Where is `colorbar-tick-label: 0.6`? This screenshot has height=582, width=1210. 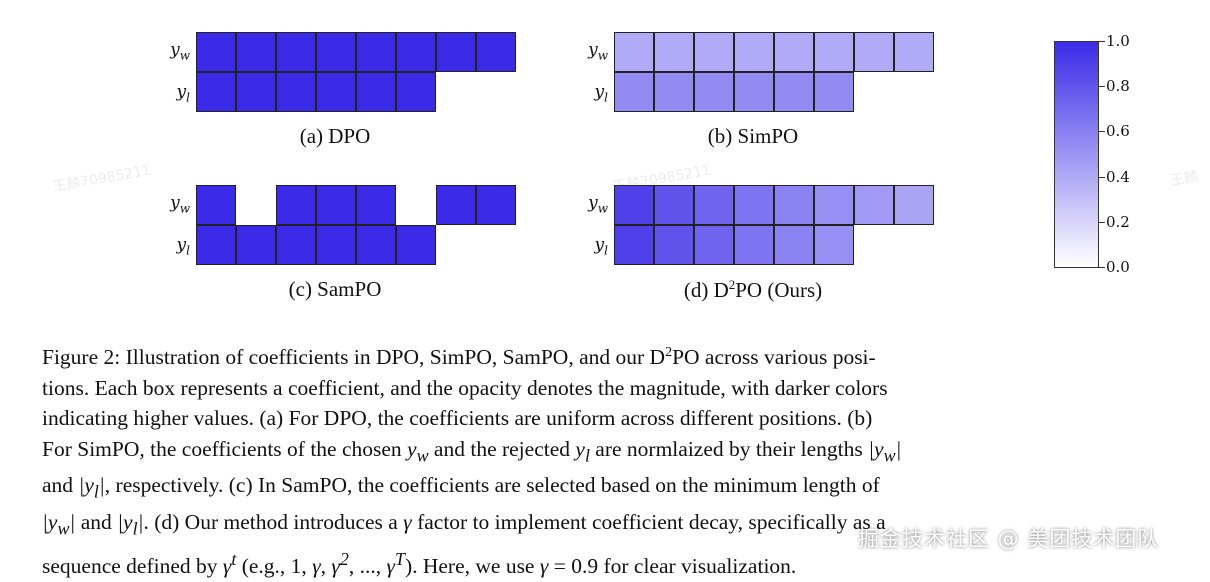 colorbar-tick-label: 0.6 is located at coordinates (1118, 131).